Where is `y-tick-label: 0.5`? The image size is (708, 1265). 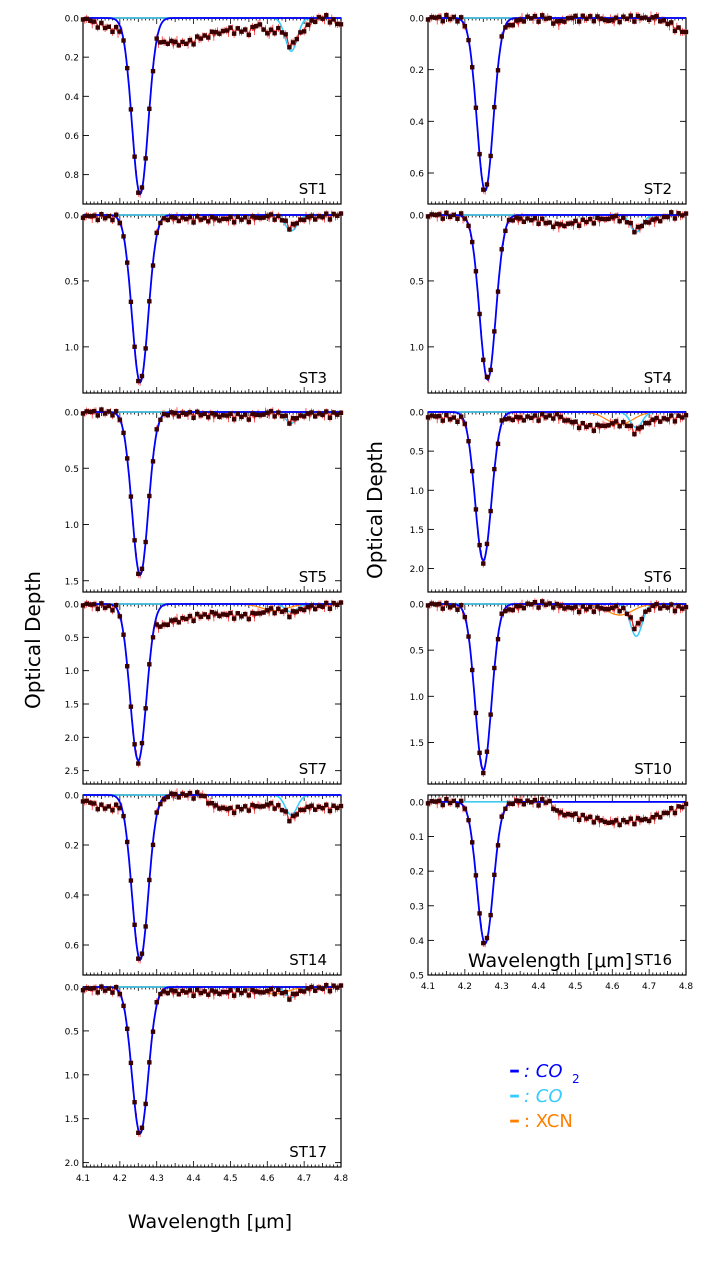 y-tick-label: 0.5 is located at coordinates (417, 453).